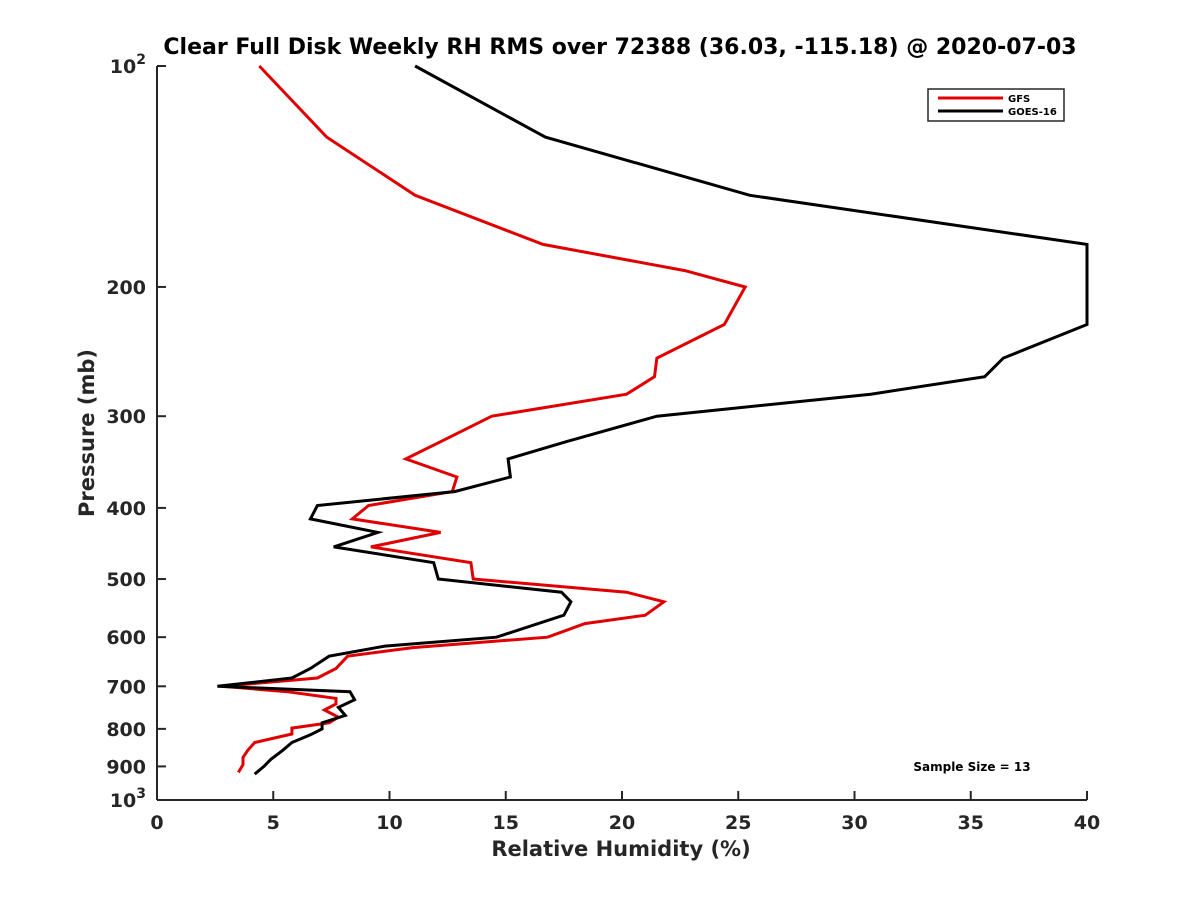 The height and width of the screenshot is (900, 1200). I want to click on y-tick-label: 10³, so click(128, 799).